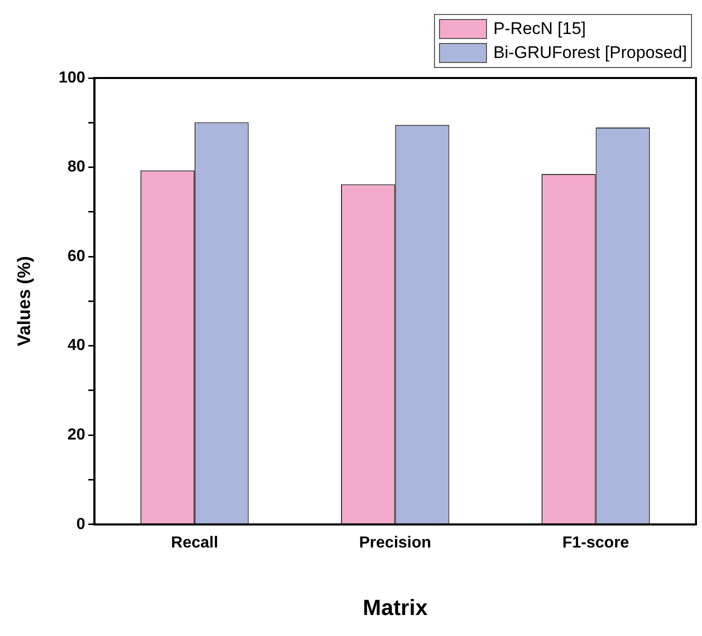  What do you see at coordinates (596, 543) in the screenshot?
I see `x-tick-label: F1-score` at bounding box center [596, 543].